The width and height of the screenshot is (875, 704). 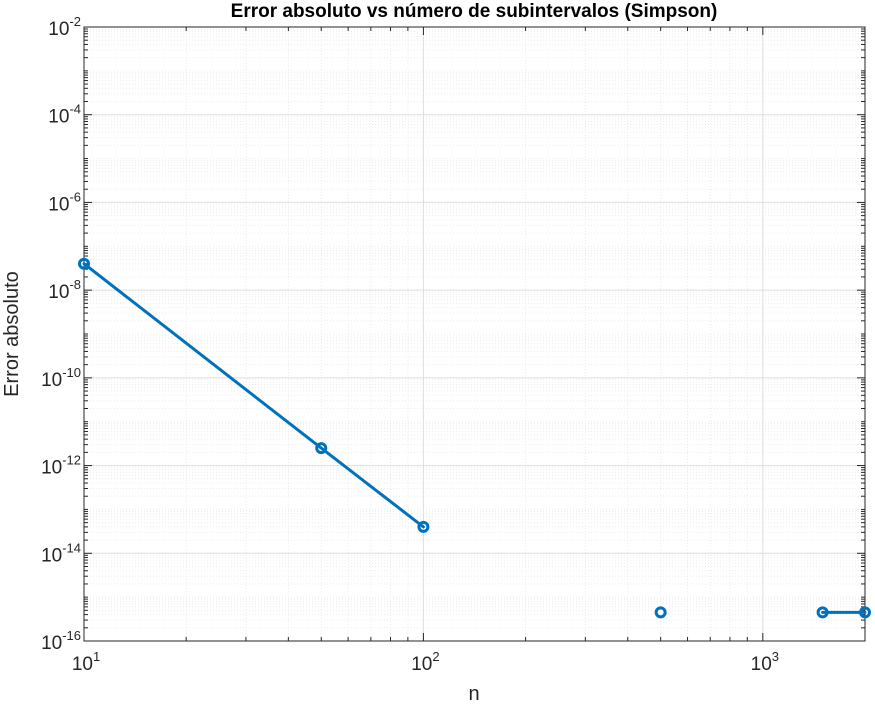 I want to click on y-axis-label: Error absoluto, so click(x=12, y=334).